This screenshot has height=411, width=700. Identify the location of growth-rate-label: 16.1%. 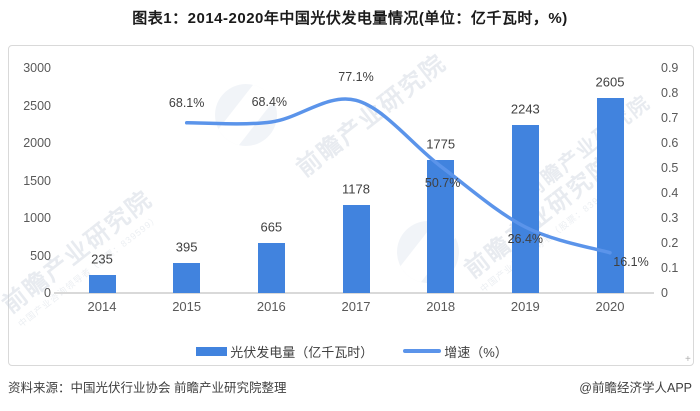
(631, 261).